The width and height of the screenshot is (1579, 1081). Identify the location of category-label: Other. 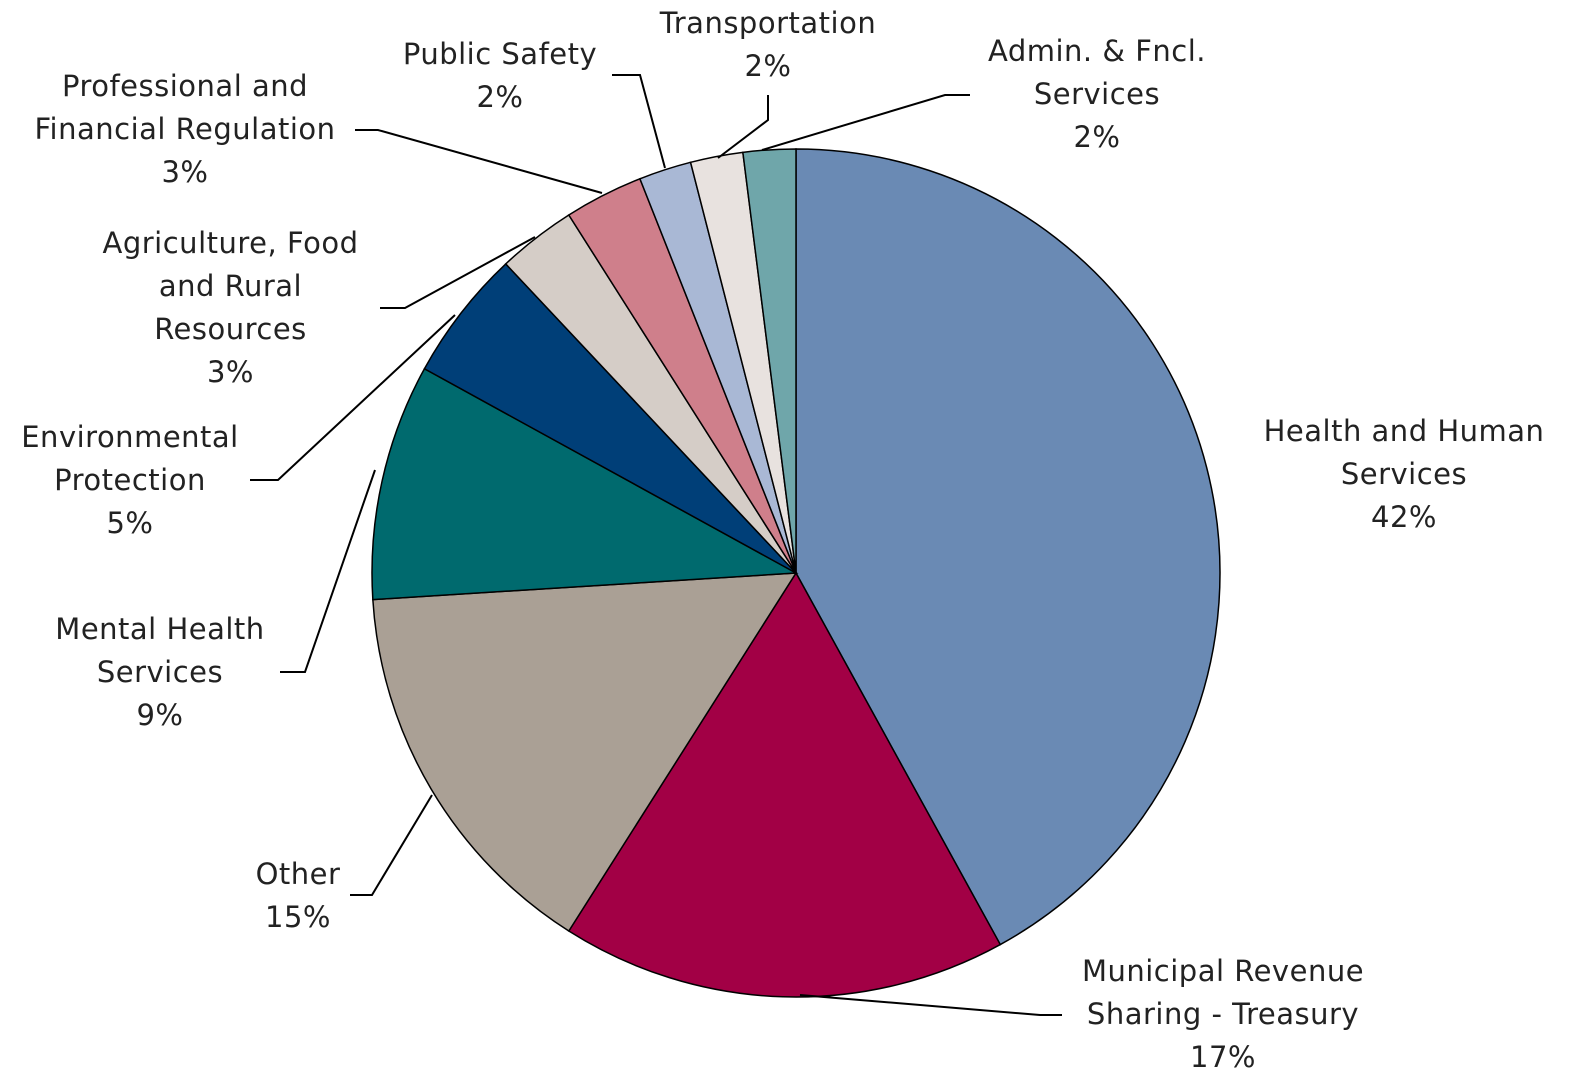
(298, 874).